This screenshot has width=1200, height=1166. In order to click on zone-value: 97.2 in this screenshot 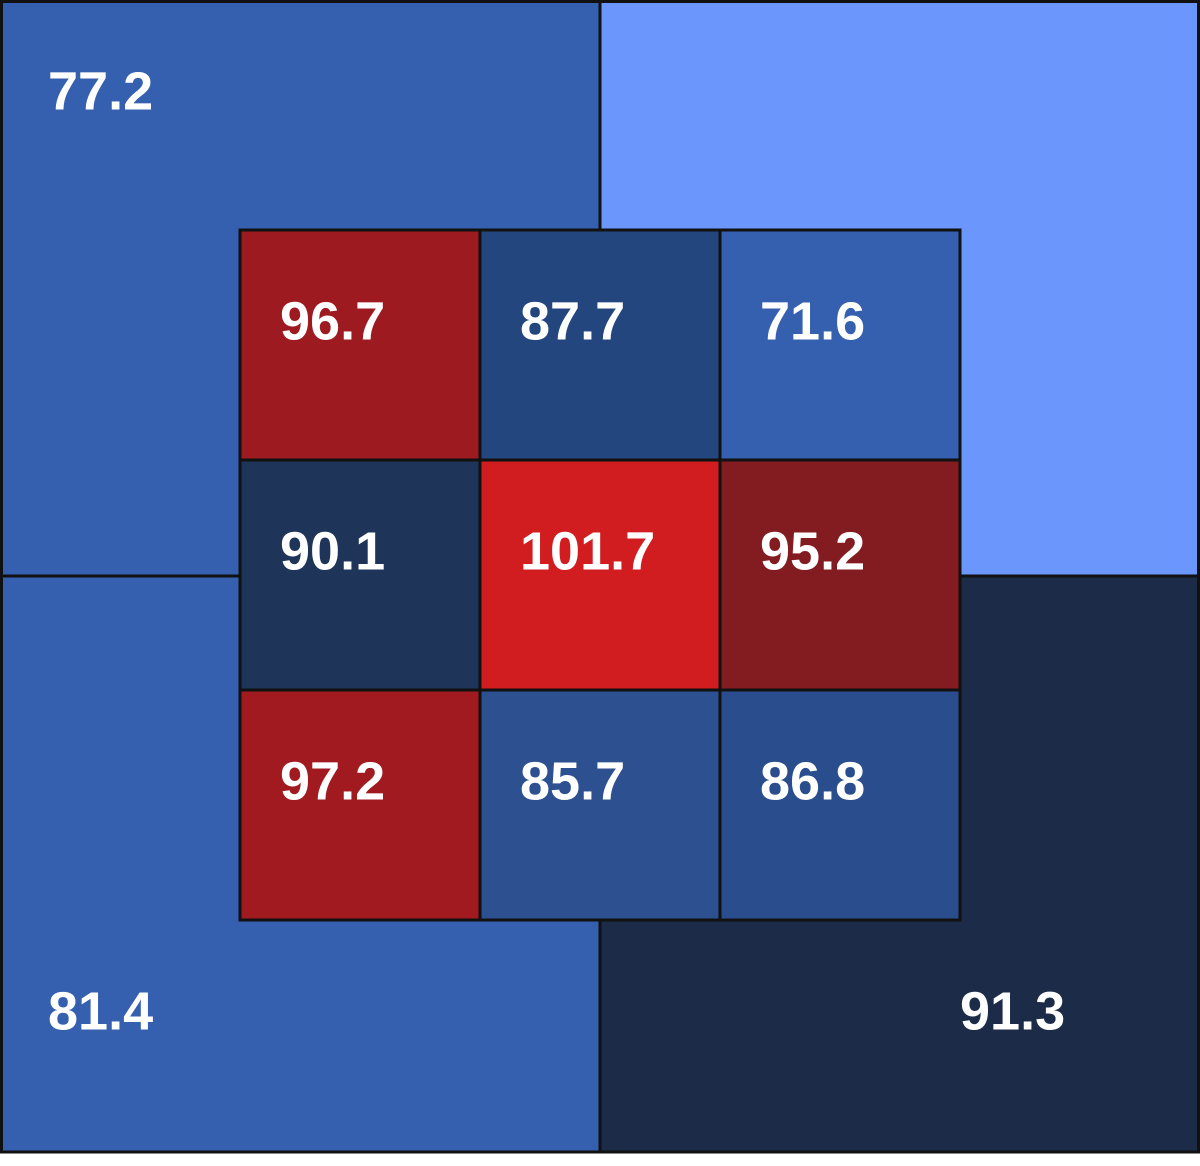, I will do `click(332, 781)`.